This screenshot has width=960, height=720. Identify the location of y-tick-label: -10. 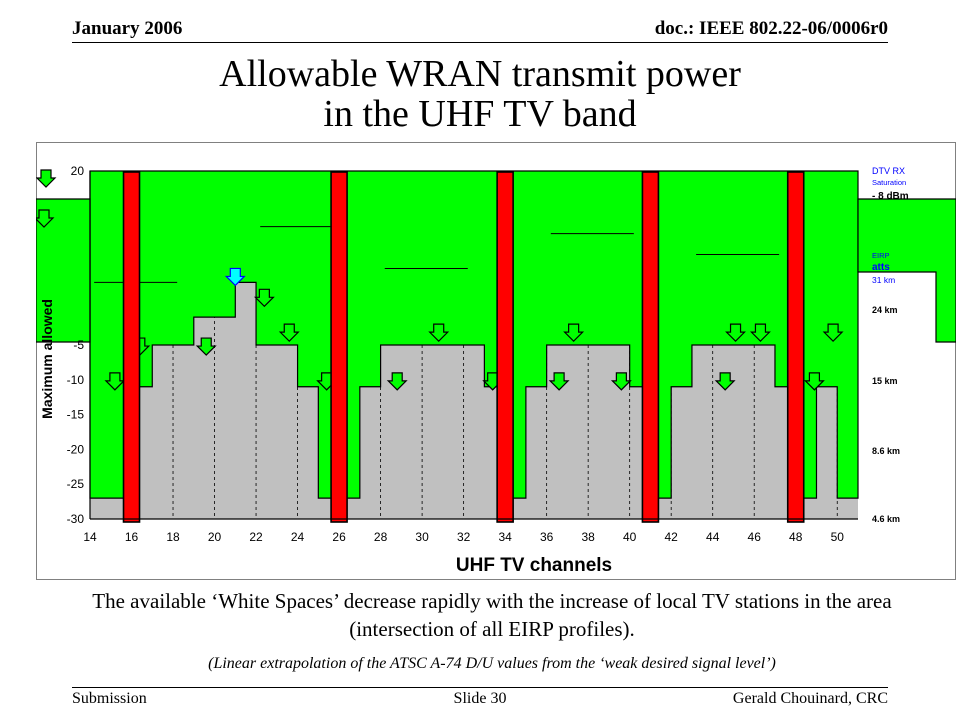
(76, 380).